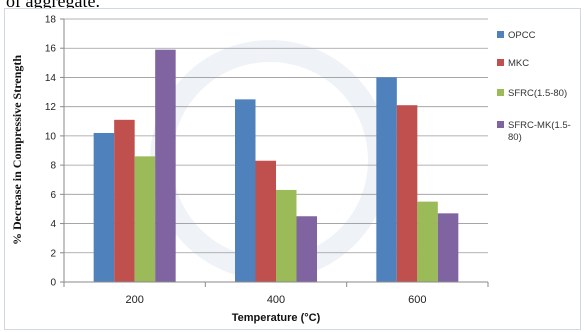 This screenshot has height=332, width=585. I want to click on bar-sfrc-1-5-80--400, so click(286, 235).